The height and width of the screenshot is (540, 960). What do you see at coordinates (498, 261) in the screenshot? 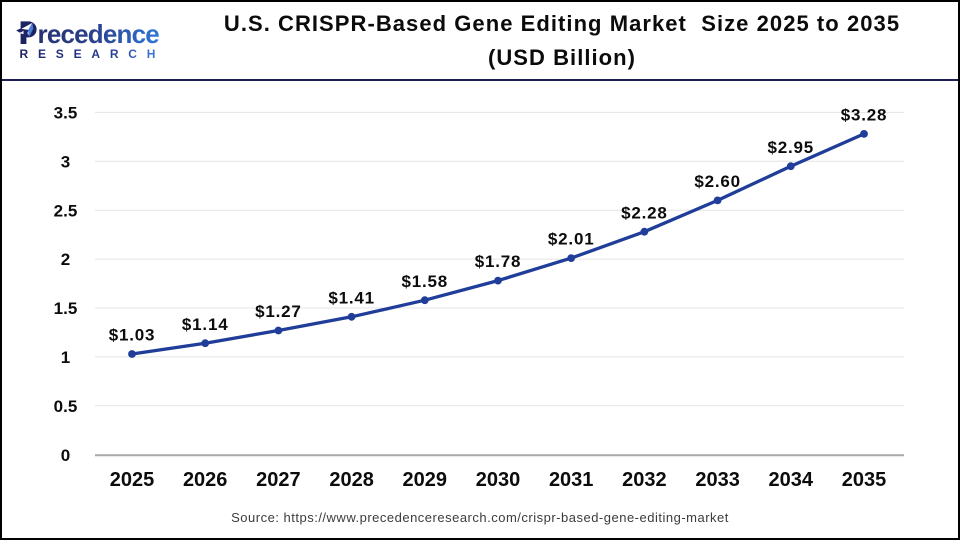
I see `svg-text: $1.78` at bounding box center [498, 261].